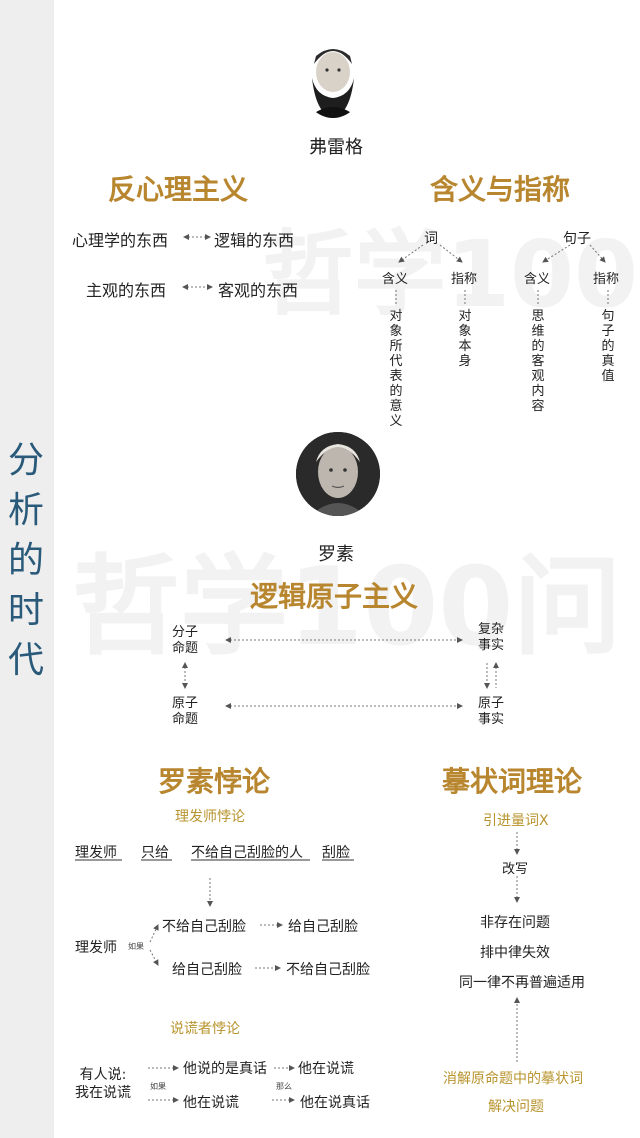 The height and width of the screenshot is (1138, 640). Describe the element at coordinates (608, 346) in the screenshot. I see `sent-ref-desc: 句子的真值` at that location.